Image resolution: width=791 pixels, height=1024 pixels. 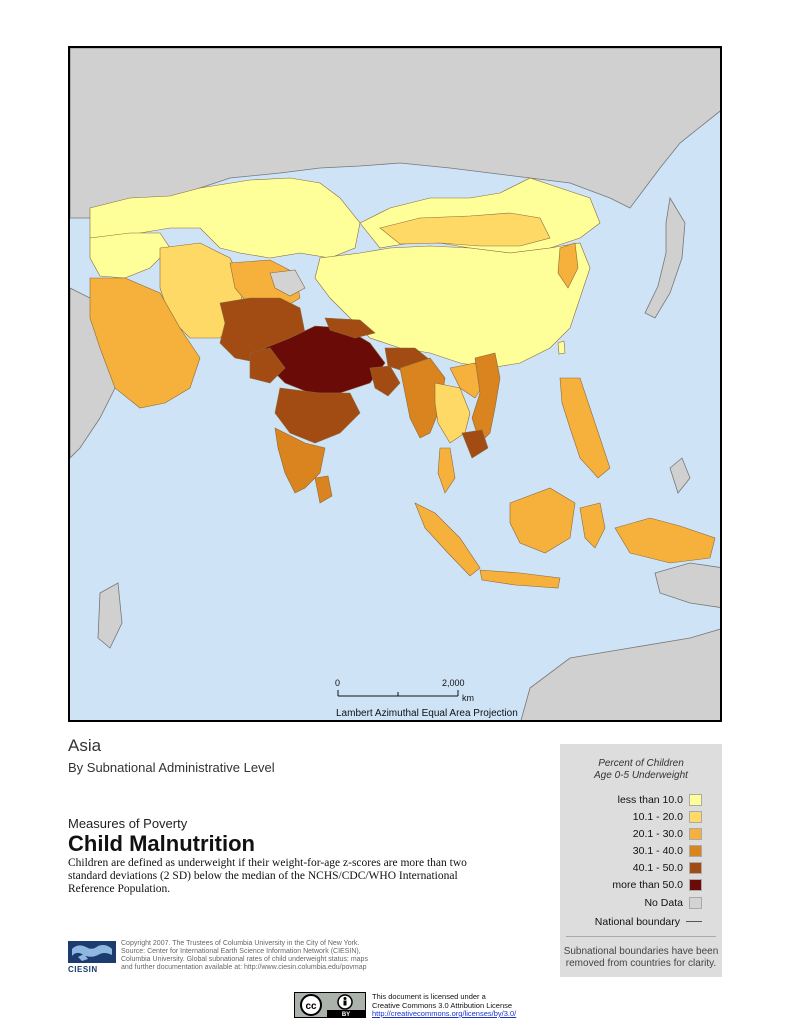 I want to click on middle-east-west-region, so click(x=130, y=255).